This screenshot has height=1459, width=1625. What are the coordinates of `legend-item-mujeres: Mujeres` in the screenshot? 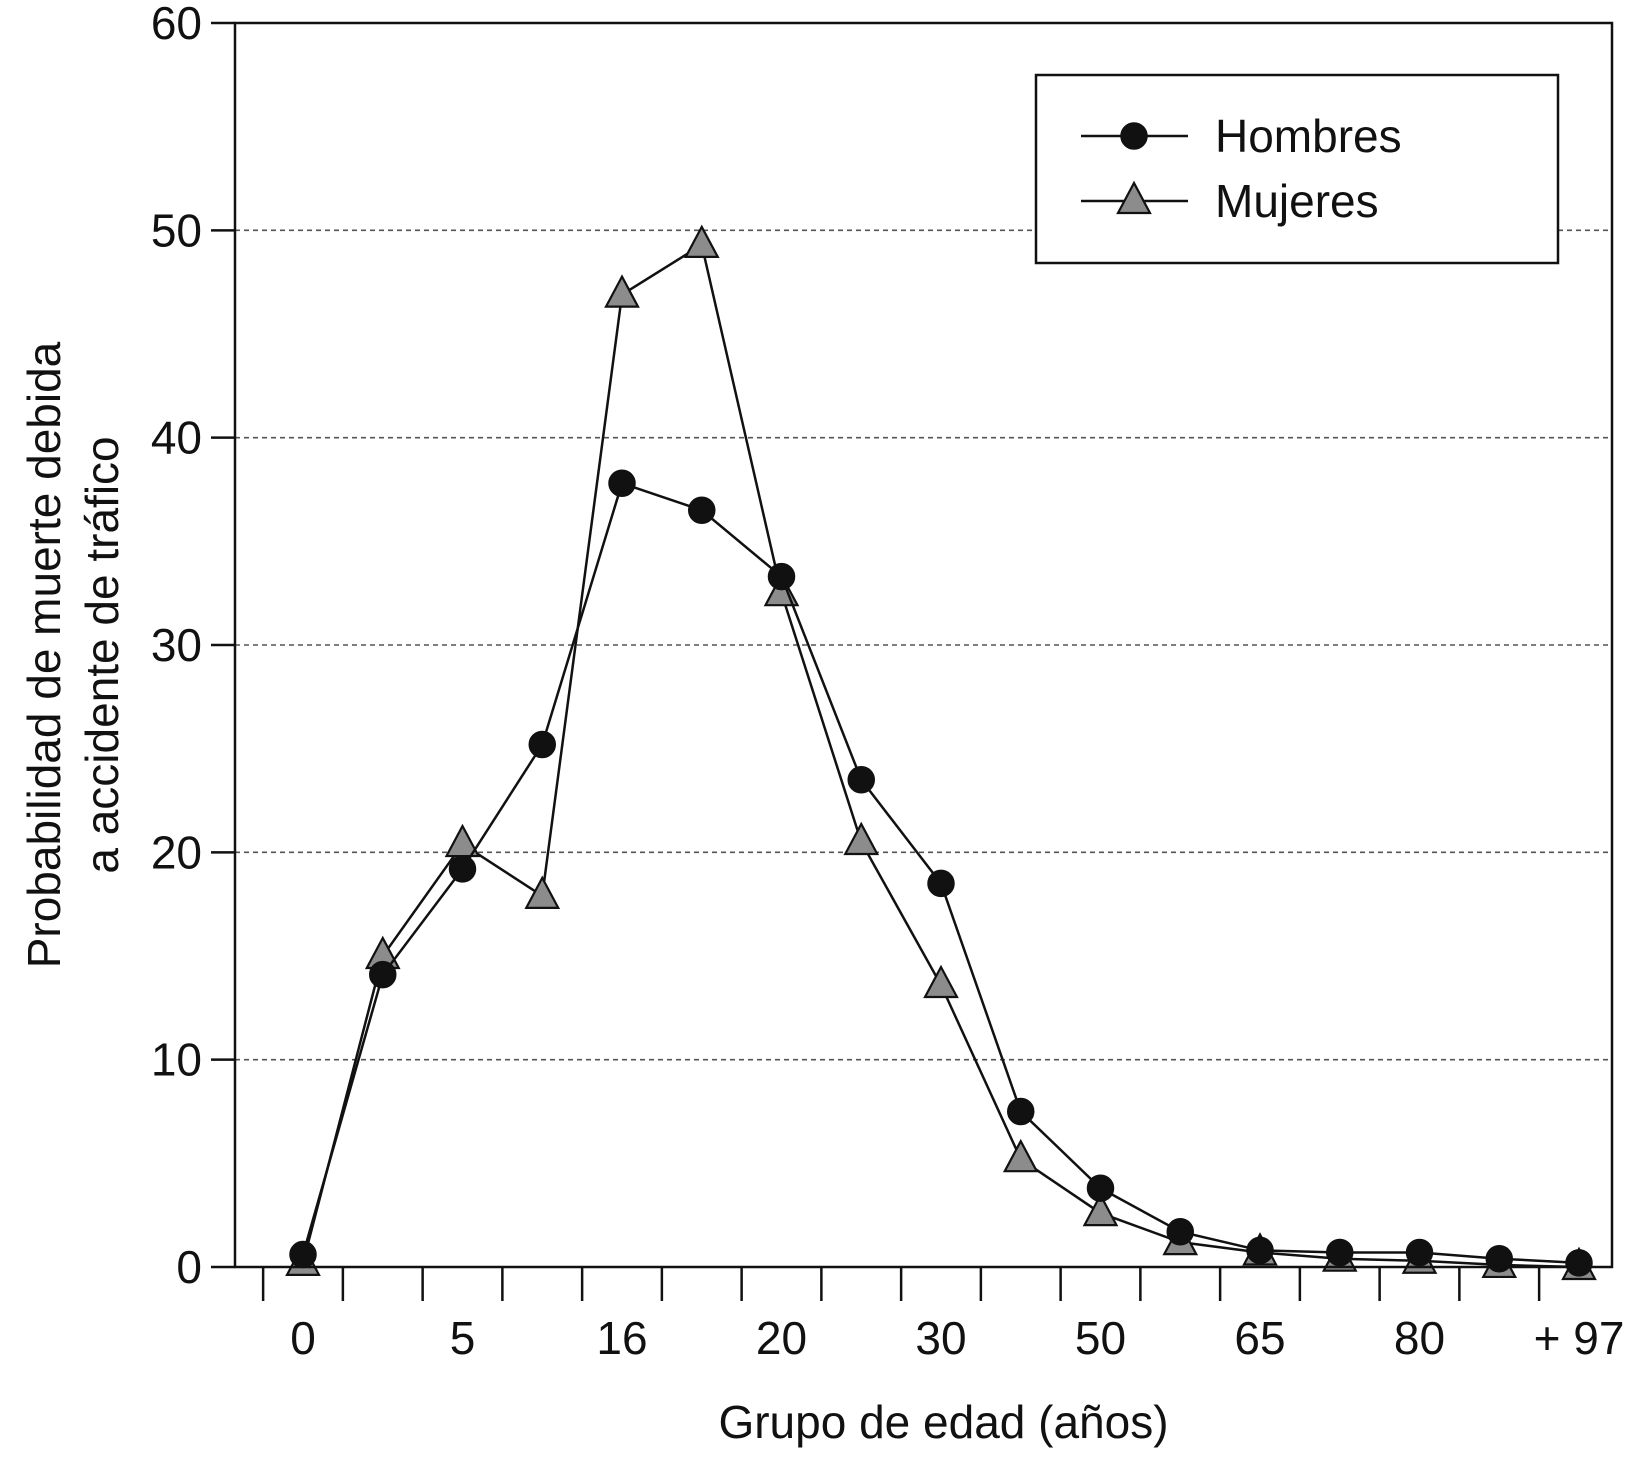 It's located at (1230, 201).